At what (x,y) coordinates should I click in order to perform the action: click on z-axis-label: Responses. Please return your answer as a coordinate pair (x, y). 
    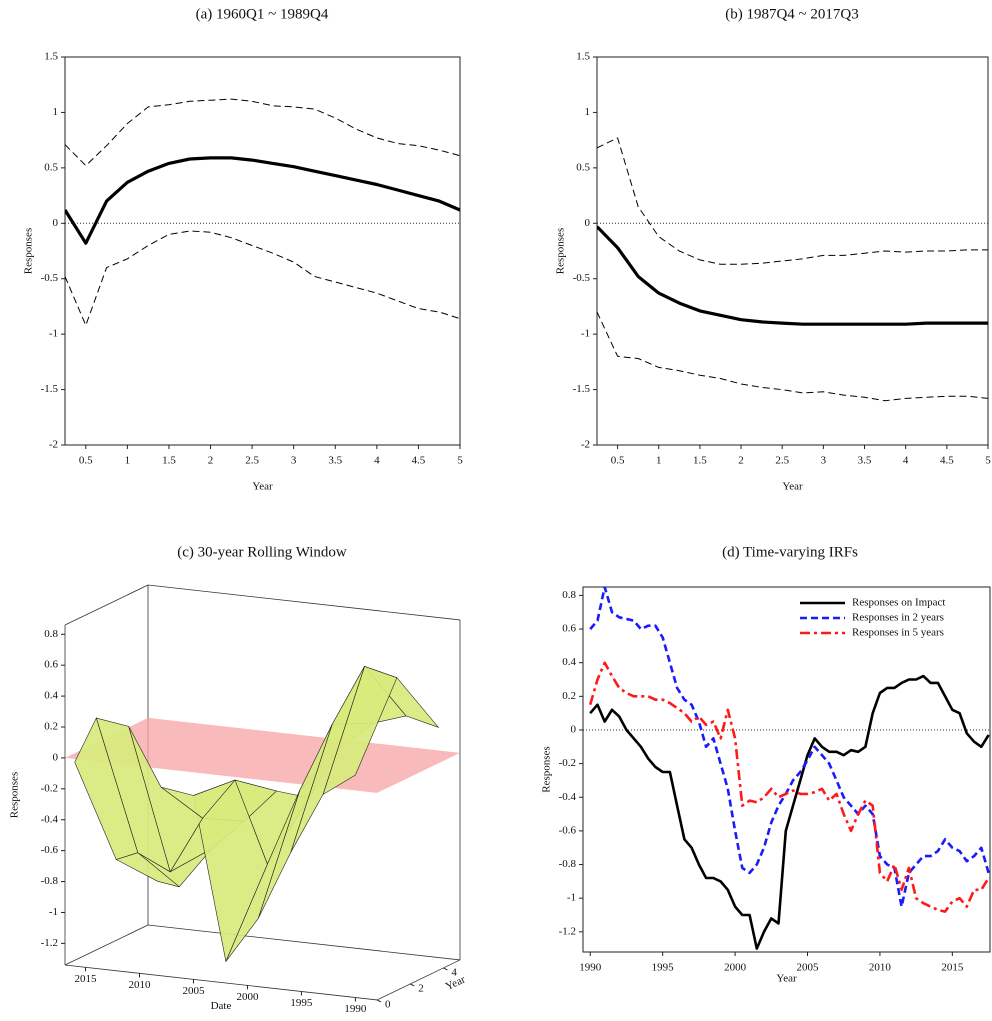
    Looking at the image, I should click on (15, 795).